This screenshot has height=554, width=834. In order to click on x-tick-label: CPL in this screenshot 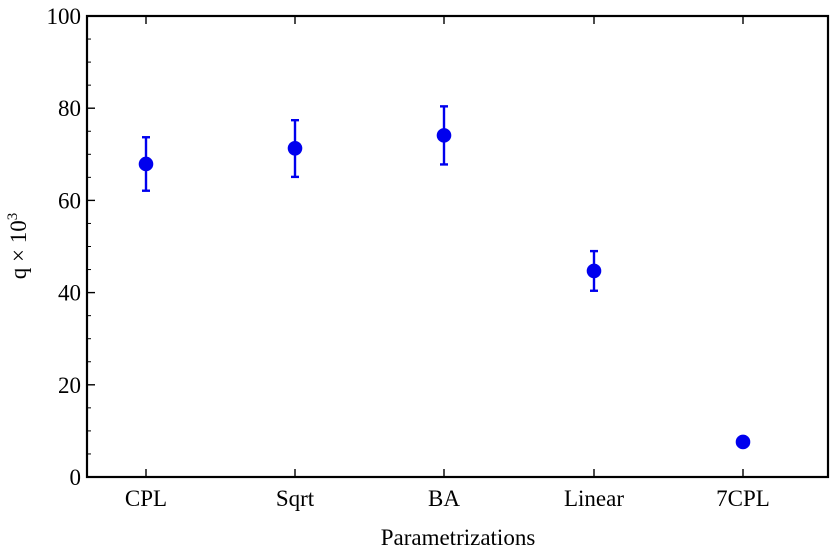, I will do `click(146, 498)`.